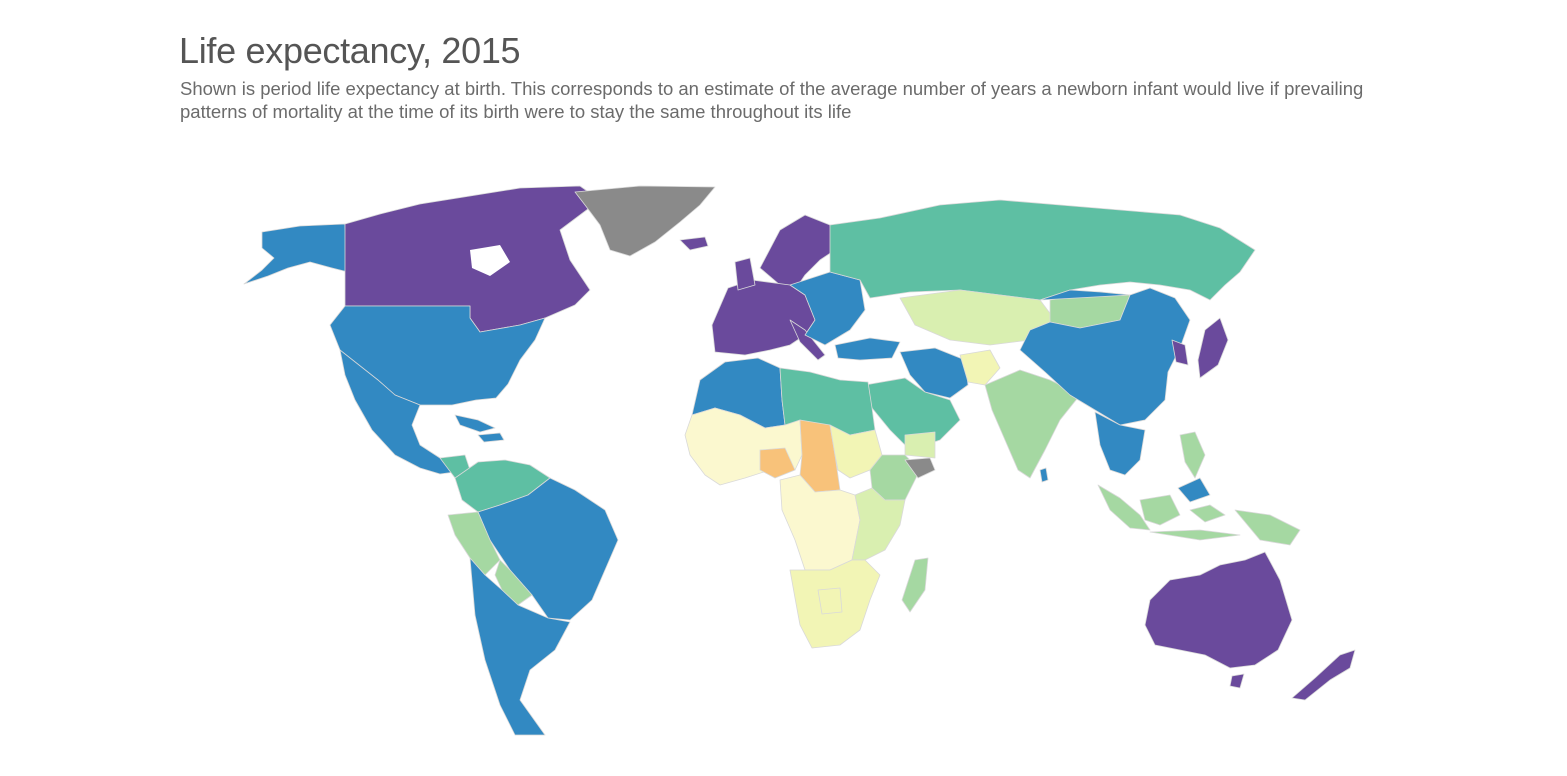 This screenshot has width=1567, height=776. I want to click on region-indonesia, so click(1169, 512).